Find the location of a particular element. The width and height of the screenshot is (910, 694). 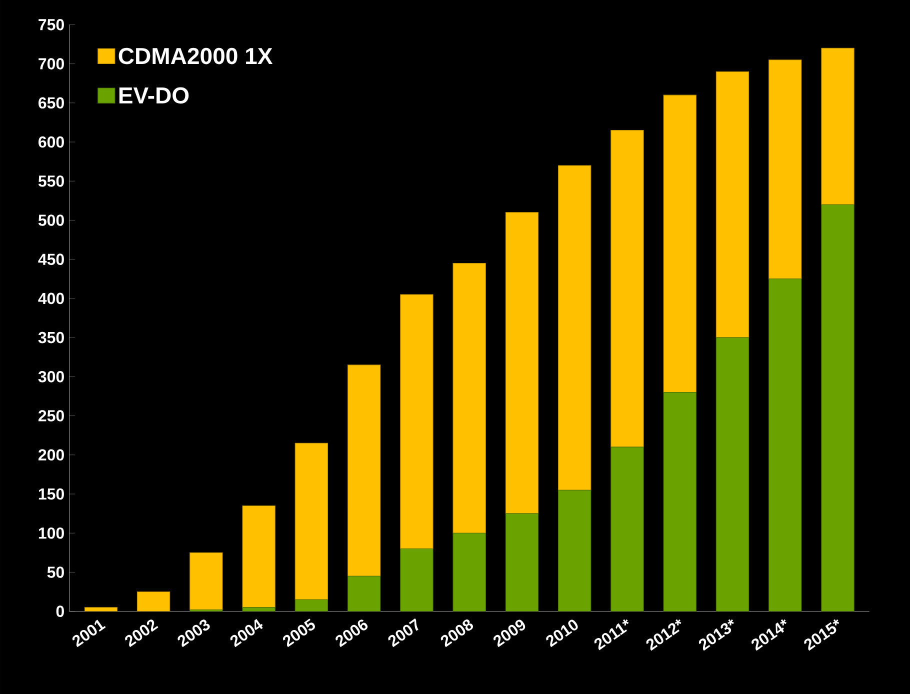

y-tick-label: 700 is located at coordinates (51, 64).